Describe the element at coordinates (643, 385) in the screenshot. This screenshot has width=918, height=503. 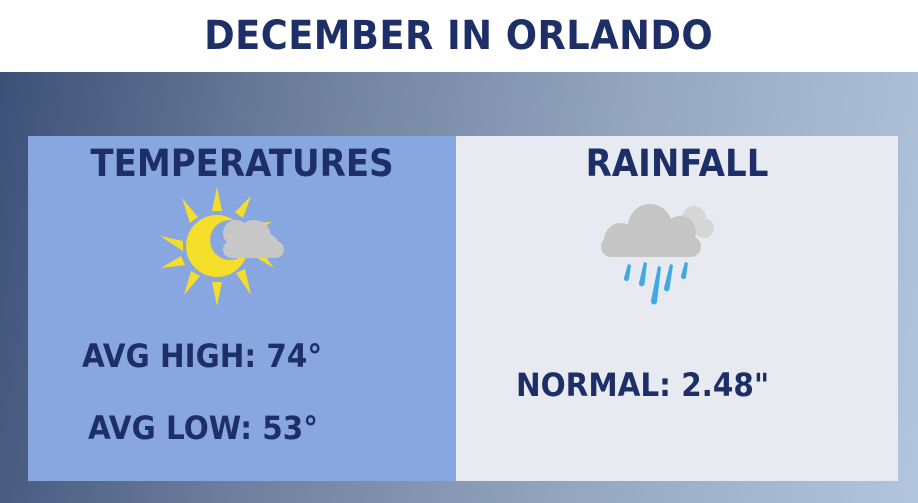
I see `normal-rainfall-value: NORMAL: 2.48"` at that location.